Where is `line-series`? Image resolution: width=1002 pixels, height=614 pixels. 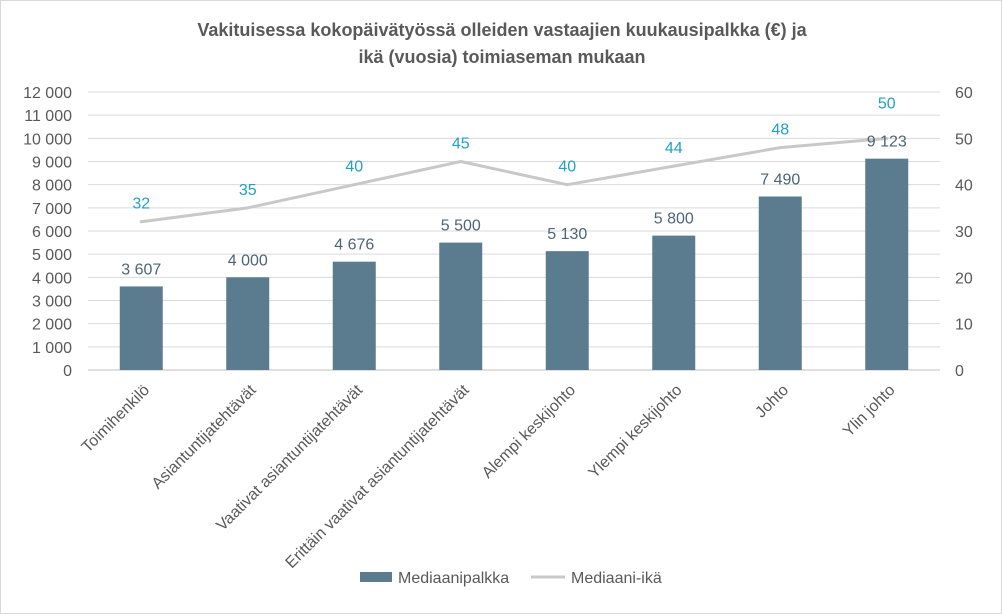
line-series is located at coordinates (514, 180).